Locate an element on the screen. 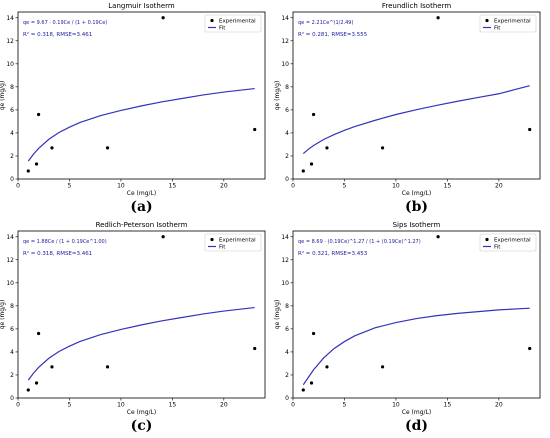 This screenshot has height=438, width=550. panel-caption: (c) is located at coordinates (141, 426).